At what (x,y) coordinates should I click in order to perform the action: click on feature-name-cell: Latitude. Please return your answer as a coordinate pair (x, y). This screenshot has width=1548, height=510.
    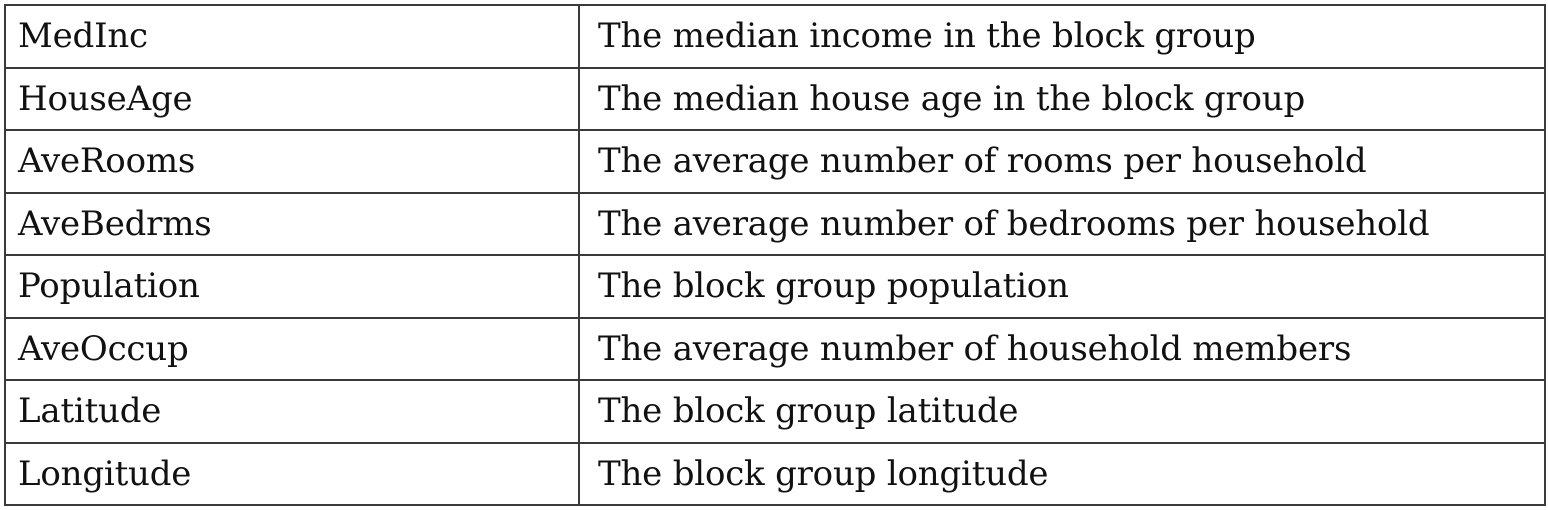
    Looking at the image, I should click on (292, 411).